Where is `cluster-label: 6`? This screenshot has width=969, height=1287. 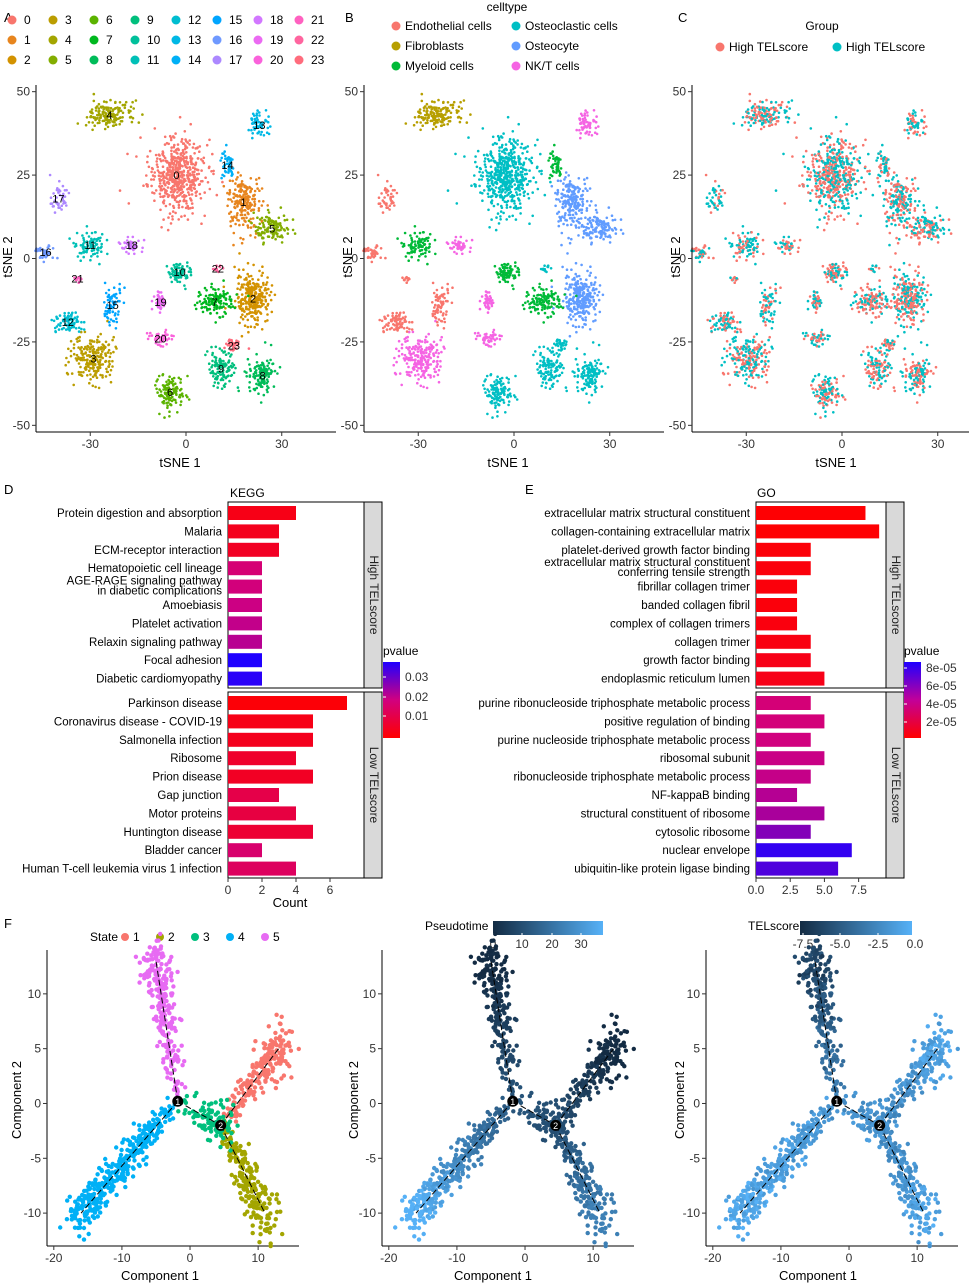
cluster-label: 6 is located at coordinates (170, 393).